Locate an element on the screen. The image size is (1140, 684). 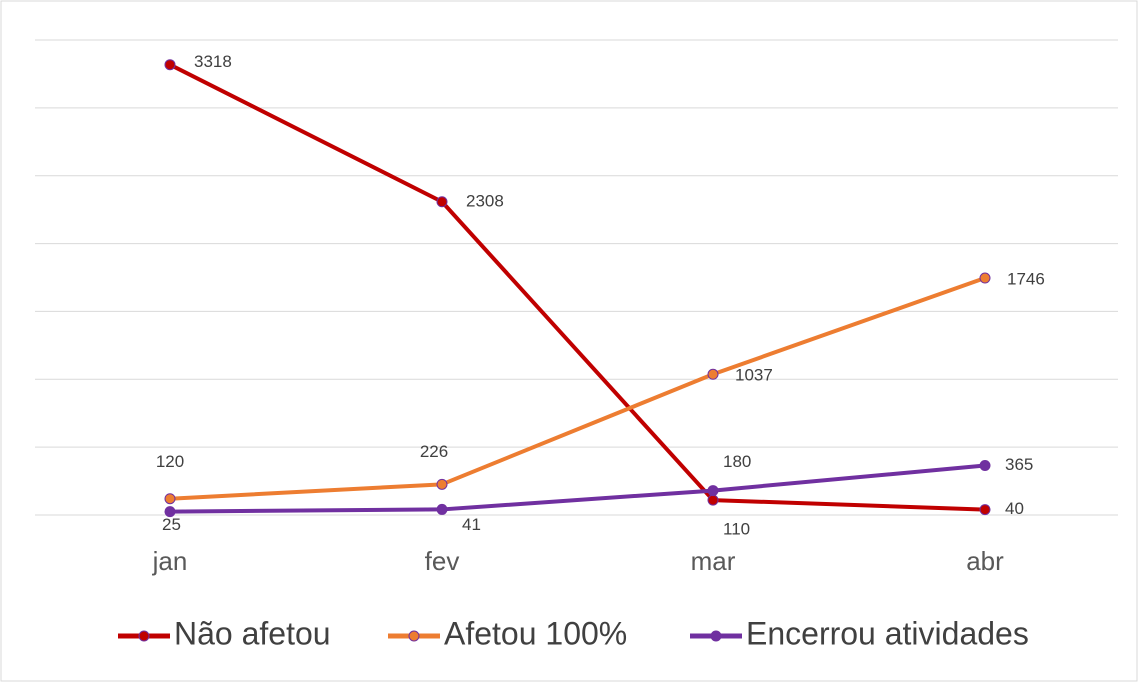
x-tick-label: mar is located at coordinates (713, 561).